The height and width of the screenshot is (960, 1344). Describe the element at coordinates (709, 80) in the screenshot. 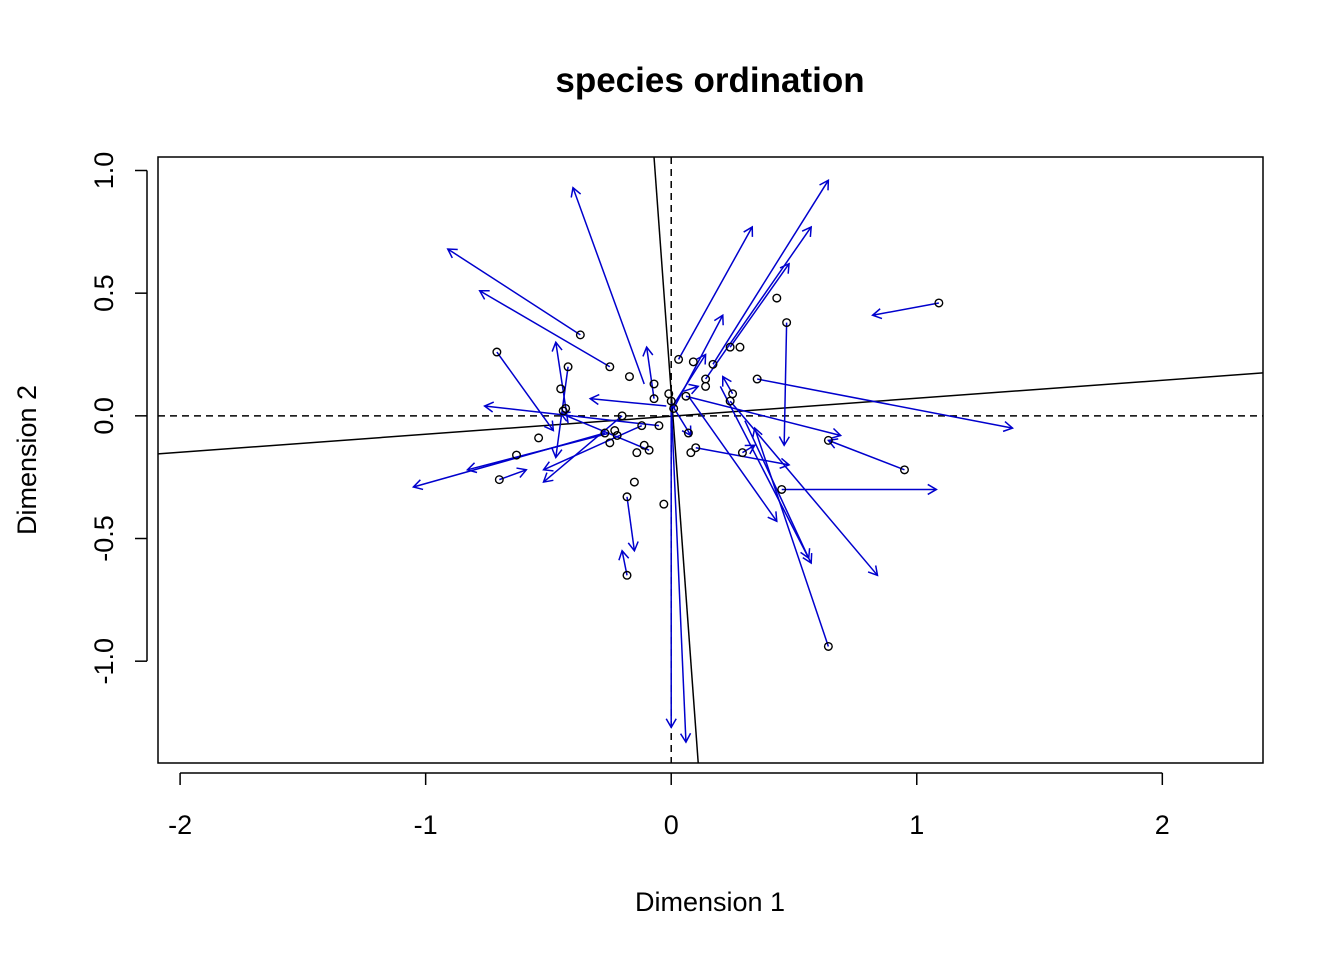

I see `chart-title: species ordination` at that location.